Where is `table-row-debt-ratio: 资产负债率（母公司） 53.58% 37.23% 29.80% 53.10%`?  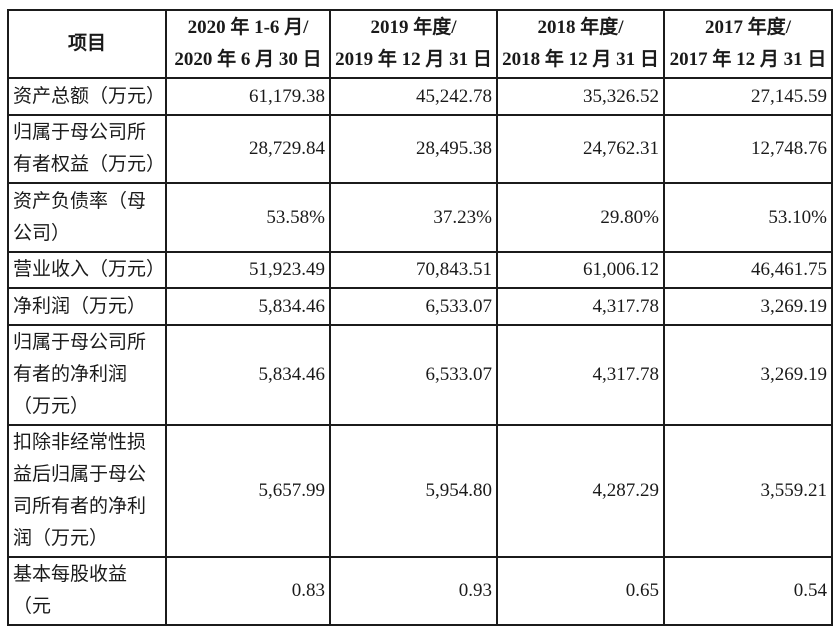 table-row-debt-ratio: 资产负债率（母公司） 53.58% 37.23% 29.80% 53.10% is located at coordinates (420, 217).